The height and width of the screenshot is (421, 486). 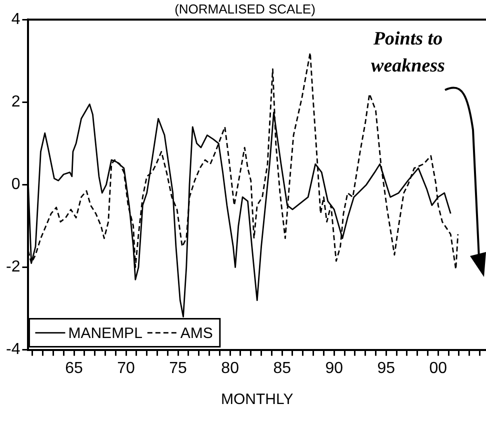 What do you see at coordinates (15, 185) in the screenshot?
I see `y-tick-label: 0` at bounding box center [15, 185].